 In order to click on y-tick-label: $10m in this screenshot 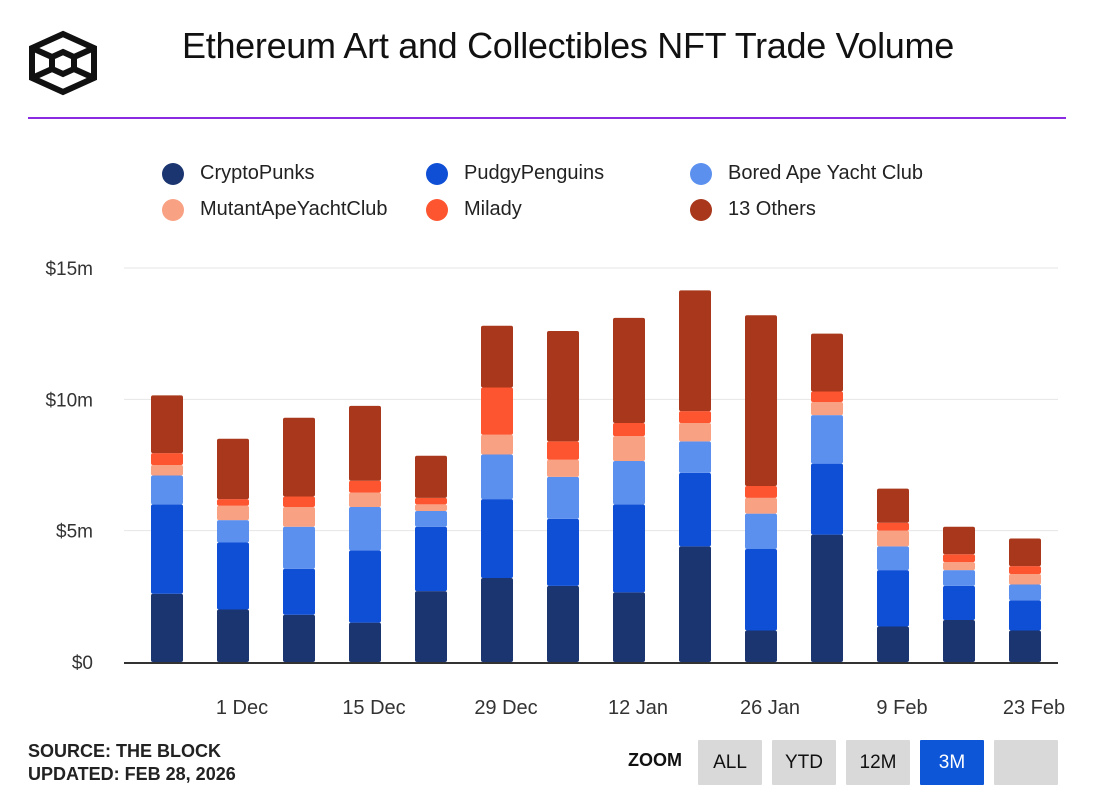, I will do `click(69, 400)`.